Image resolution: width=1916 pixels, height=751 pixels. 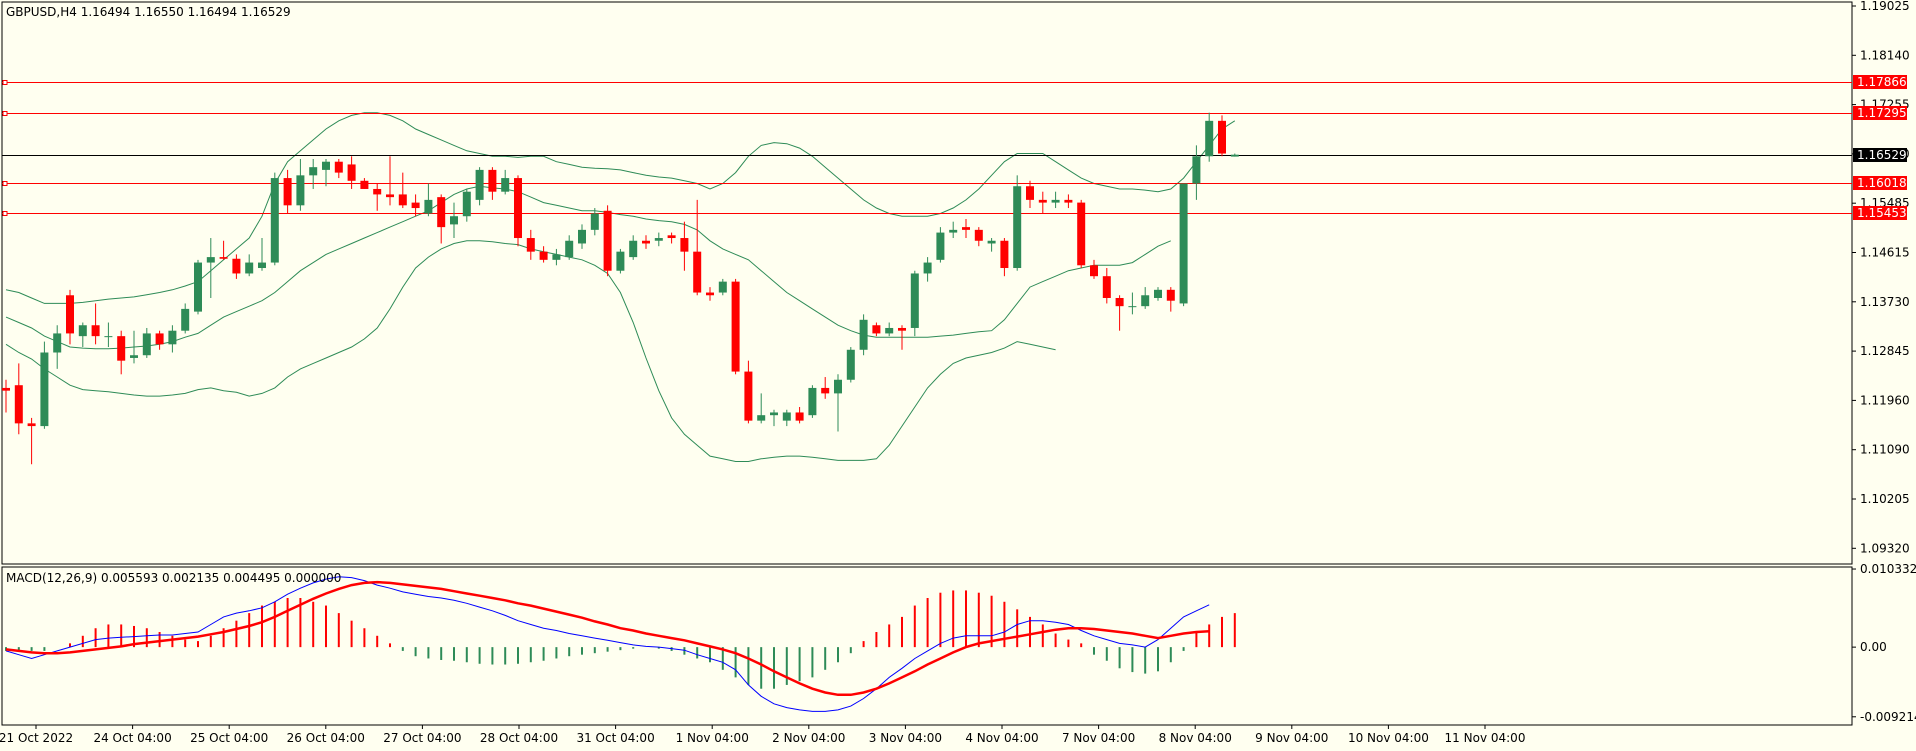 What do you see at coordinates (1882, 113) in the screenshot?
I see `level-label: 1.17295` at bounding box center [1882, 113].